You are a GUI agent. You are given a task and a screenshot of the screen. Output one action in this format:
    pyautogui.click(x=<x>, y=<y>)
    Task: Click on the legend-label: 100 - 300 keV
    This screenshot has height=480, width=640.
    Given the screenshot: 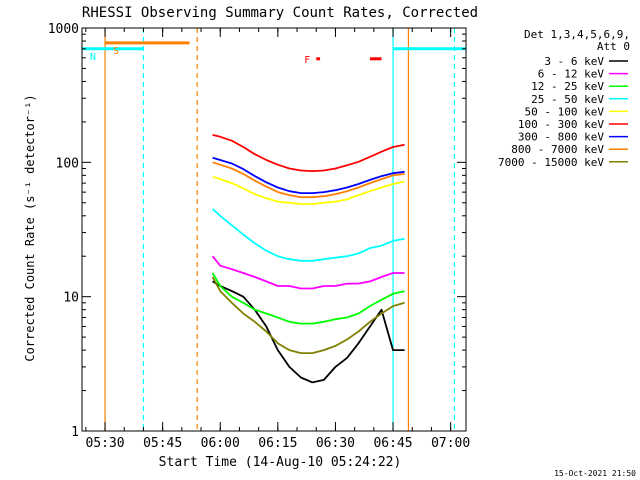 What is the action you would take?
    pyautogui.click(x=561, y=124)
    